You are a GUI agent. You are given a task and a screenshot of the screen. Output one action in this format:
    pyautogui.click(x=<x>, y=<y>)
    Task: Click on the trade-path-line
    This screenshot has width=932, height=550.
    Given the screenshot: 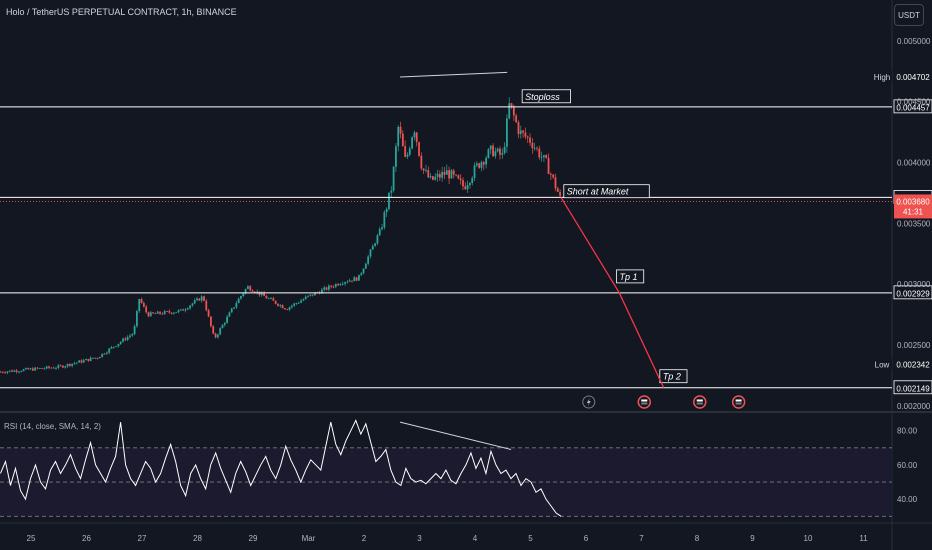 What is the action you would take?
    pyautogui.click(x=612, y=293)
    